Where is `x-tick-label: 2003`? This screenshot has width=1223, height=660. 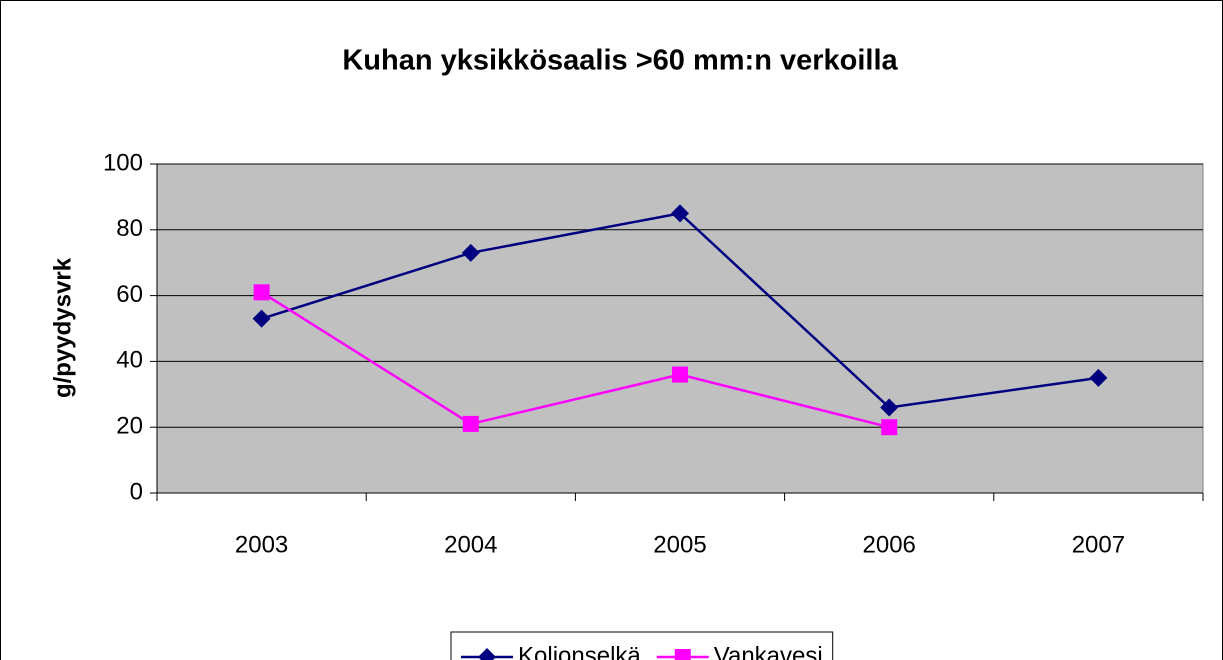 x-tick-label: 2003 is located at coordinates (261, 544).